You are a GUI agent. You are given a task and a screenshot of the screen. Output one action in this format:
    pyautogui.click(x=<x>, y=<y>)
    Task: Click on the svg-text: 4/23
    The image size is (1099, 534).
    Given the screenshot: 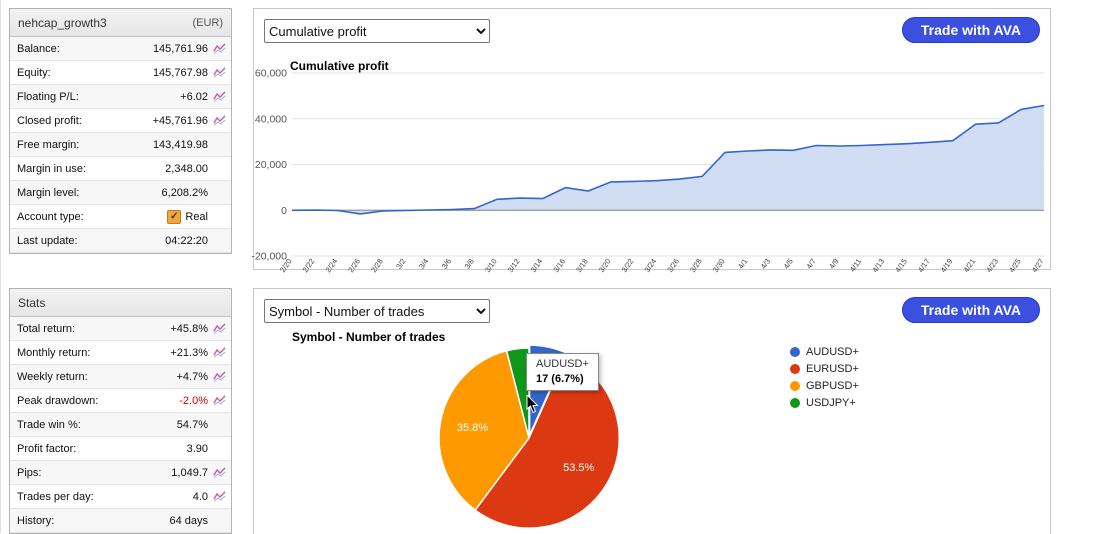 What is the action you would take?
    pyautogui.click(x=992, y=265)
    